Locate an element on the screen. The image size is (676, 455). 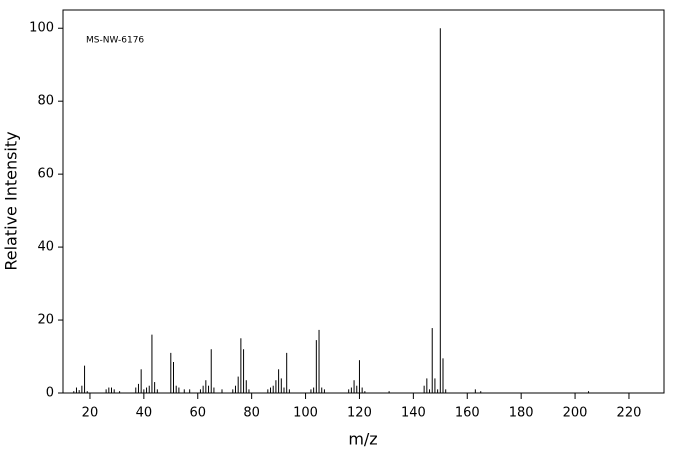
x-tick-label: 40 is located at coordinates (144, 413).